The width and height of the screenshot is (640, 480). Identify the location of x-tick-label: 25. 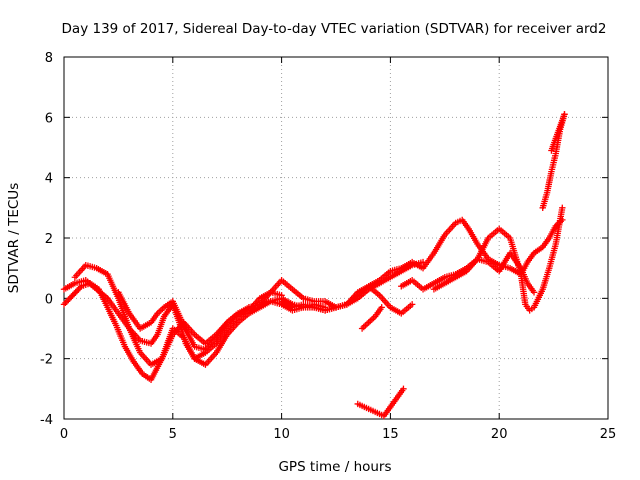
(608, 434).